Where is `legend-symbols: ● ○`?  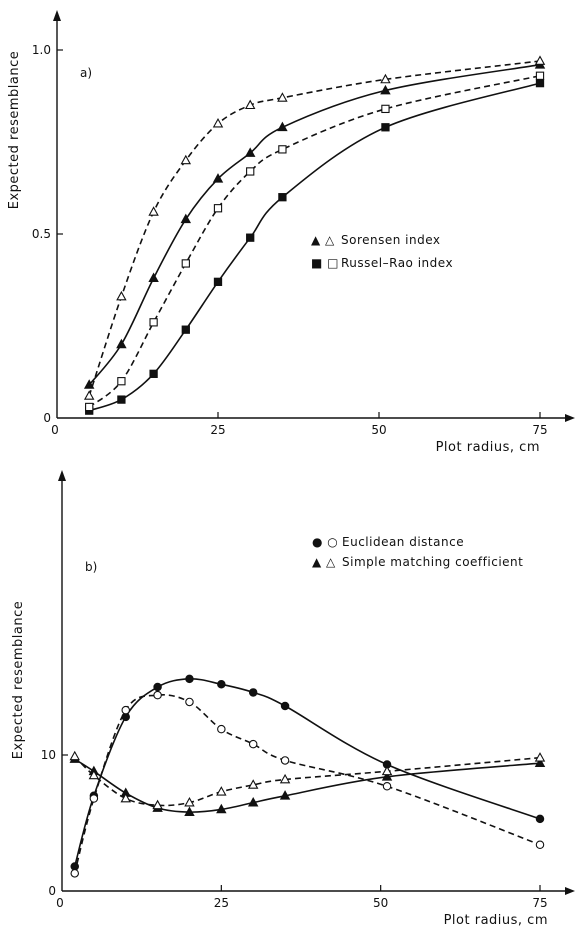 legend-symbols: ● ○ is located at coordinates (325, 542).